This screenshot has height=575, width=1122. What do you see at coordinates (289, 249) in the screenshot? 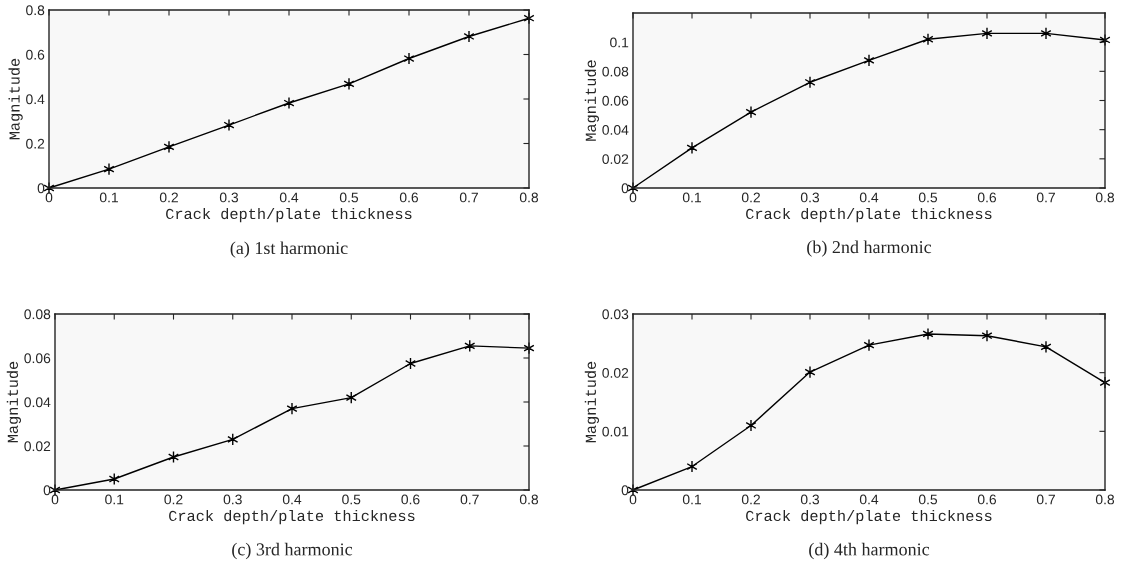
I see `text: (a) 1st harmonic` at bounding box center [289, 249].